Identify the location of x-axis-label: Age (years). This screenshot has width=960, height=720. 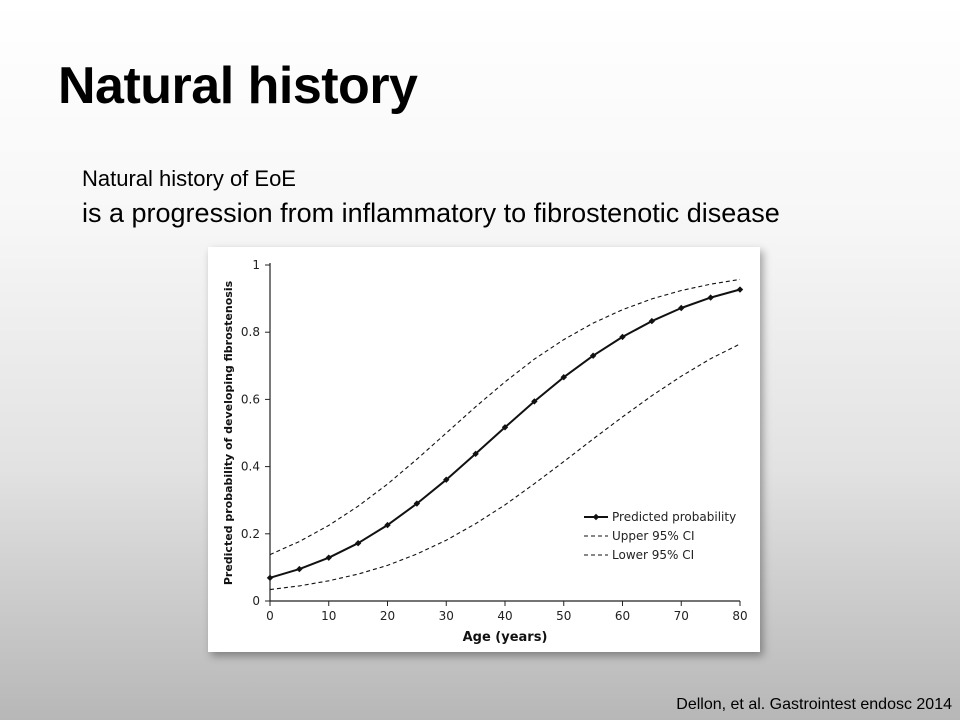
(505, 637).